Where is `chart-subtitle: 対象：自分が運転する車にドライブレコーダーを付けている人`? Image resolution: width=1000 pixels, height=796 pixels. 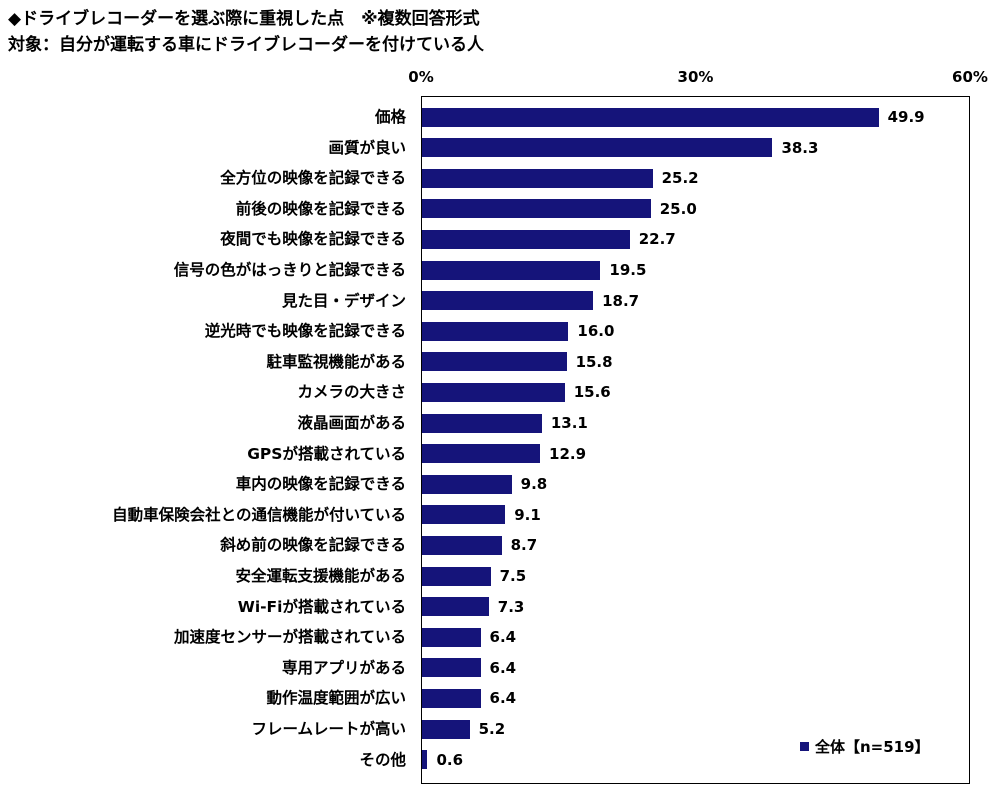
chart-subtitle: 対象：自分が運転する車にドライブレコーダーを付けている人 is located at coordinates (246, 45).